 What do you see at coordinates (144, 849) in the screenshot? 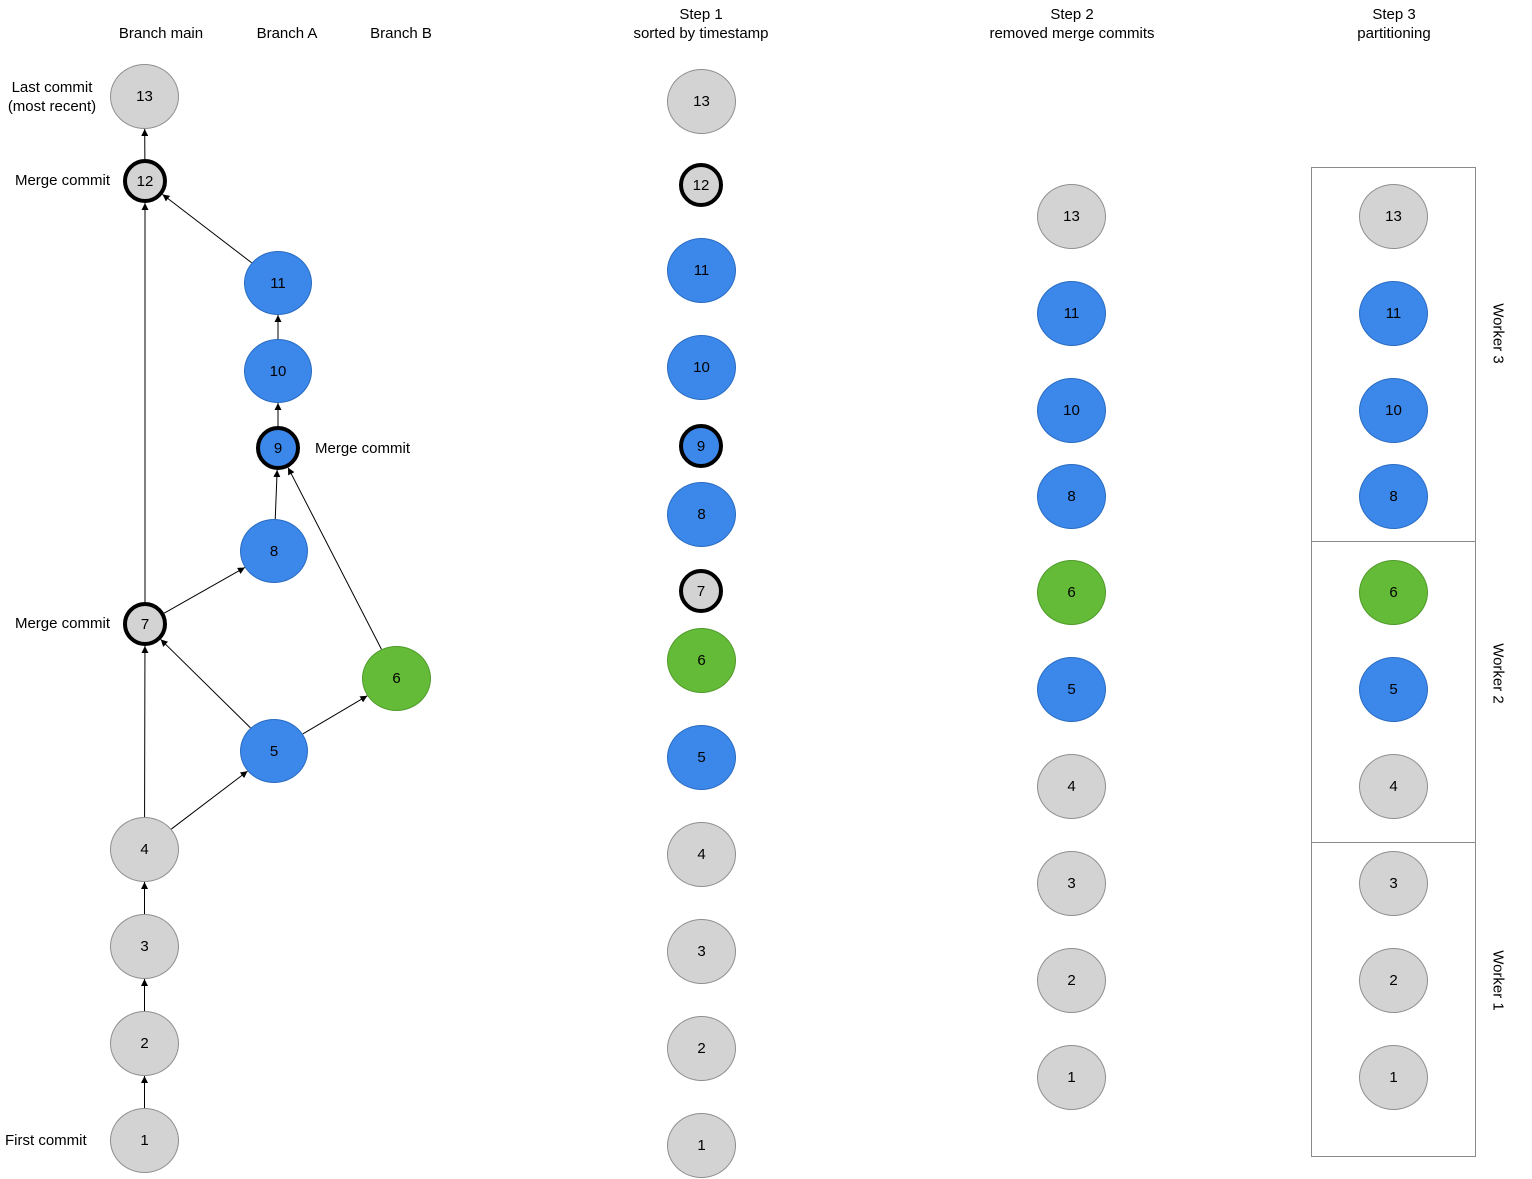
I see `graph-commit-4: 4` at bounding box center [144, 849].